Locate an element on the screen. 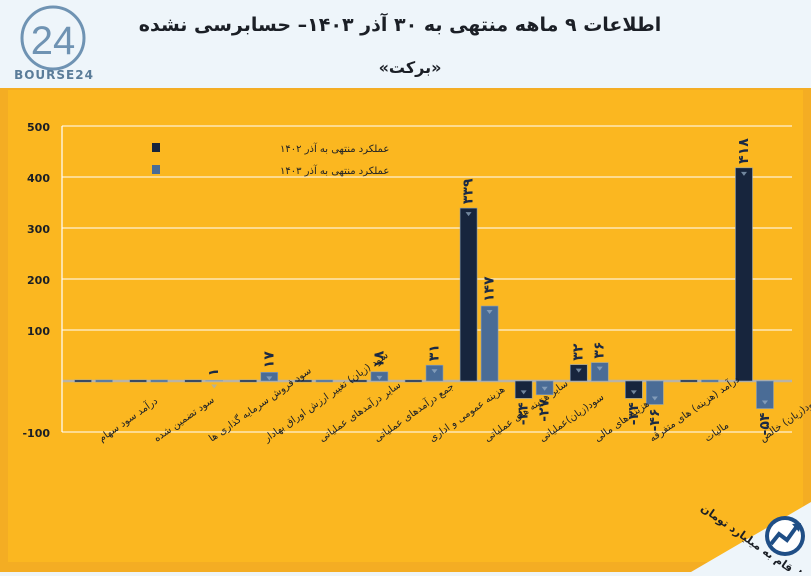 This screenshot has height=576, width=811. y-tick-label: 400 is located at coordinates (38, 178).